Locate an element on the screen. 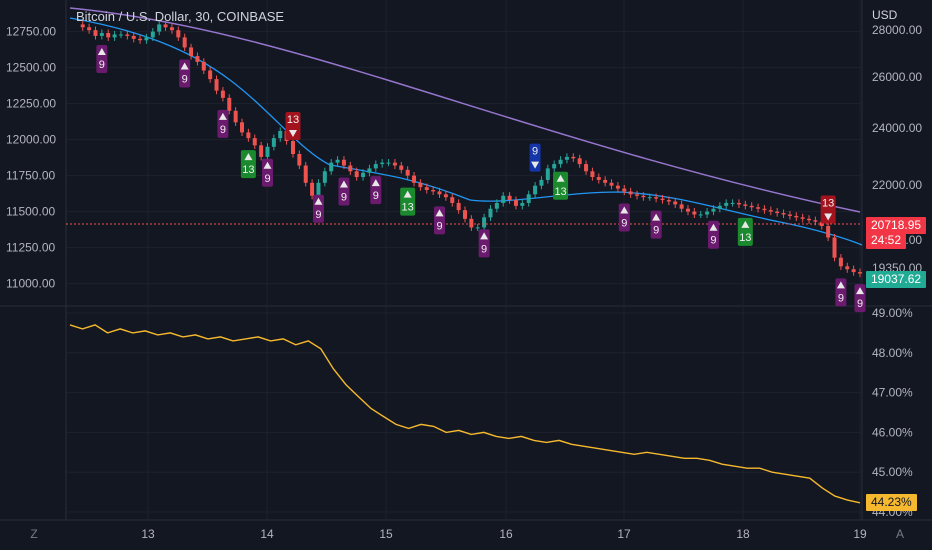 This screenshot has height=550, width=932. zoom-button: Z is located at coordinates (34, 534).